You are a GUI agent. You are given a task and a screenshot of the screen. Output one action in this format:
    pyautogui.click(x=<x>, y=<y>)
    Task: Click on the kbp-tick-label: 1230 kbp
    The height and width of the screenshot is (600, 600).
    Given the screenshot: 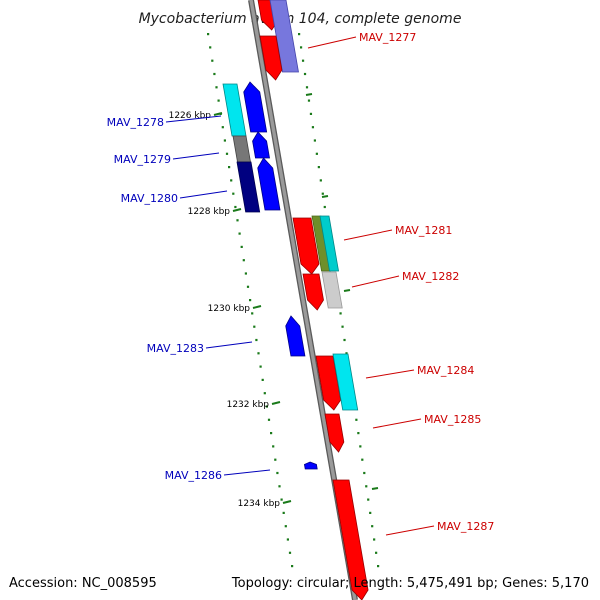 What is the action you would take?
    pyautogui.click(x=229, y=309)
    